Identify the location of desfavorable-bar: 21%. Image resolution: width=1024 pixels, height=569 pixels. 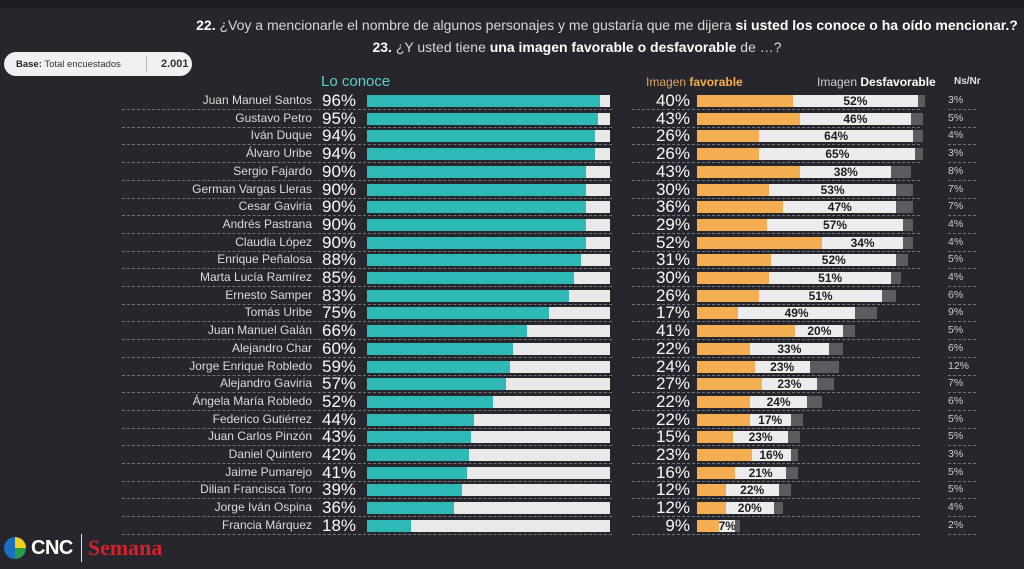
(760, 473).